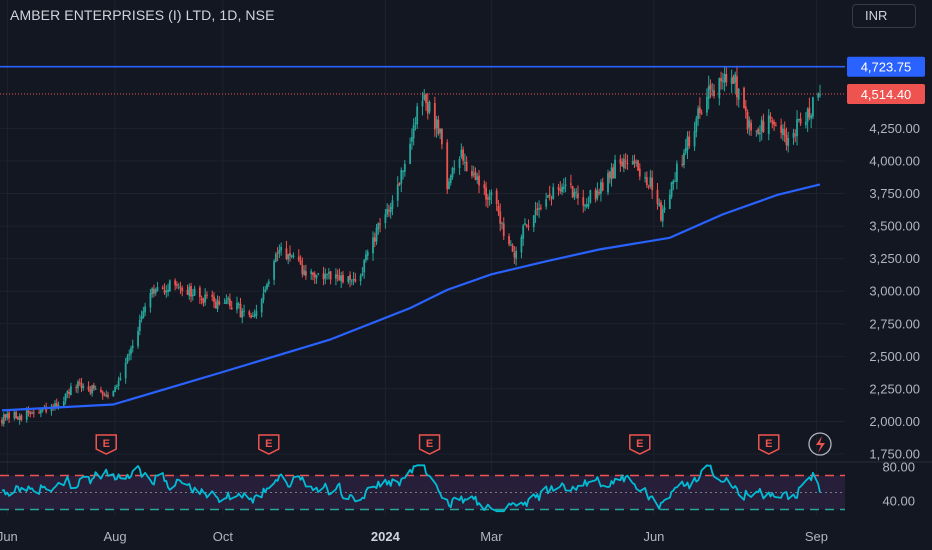  Describe the element at coordinates (894, 193) in the screenshot. I see `price-axis-label: 3,750.00` at that location.